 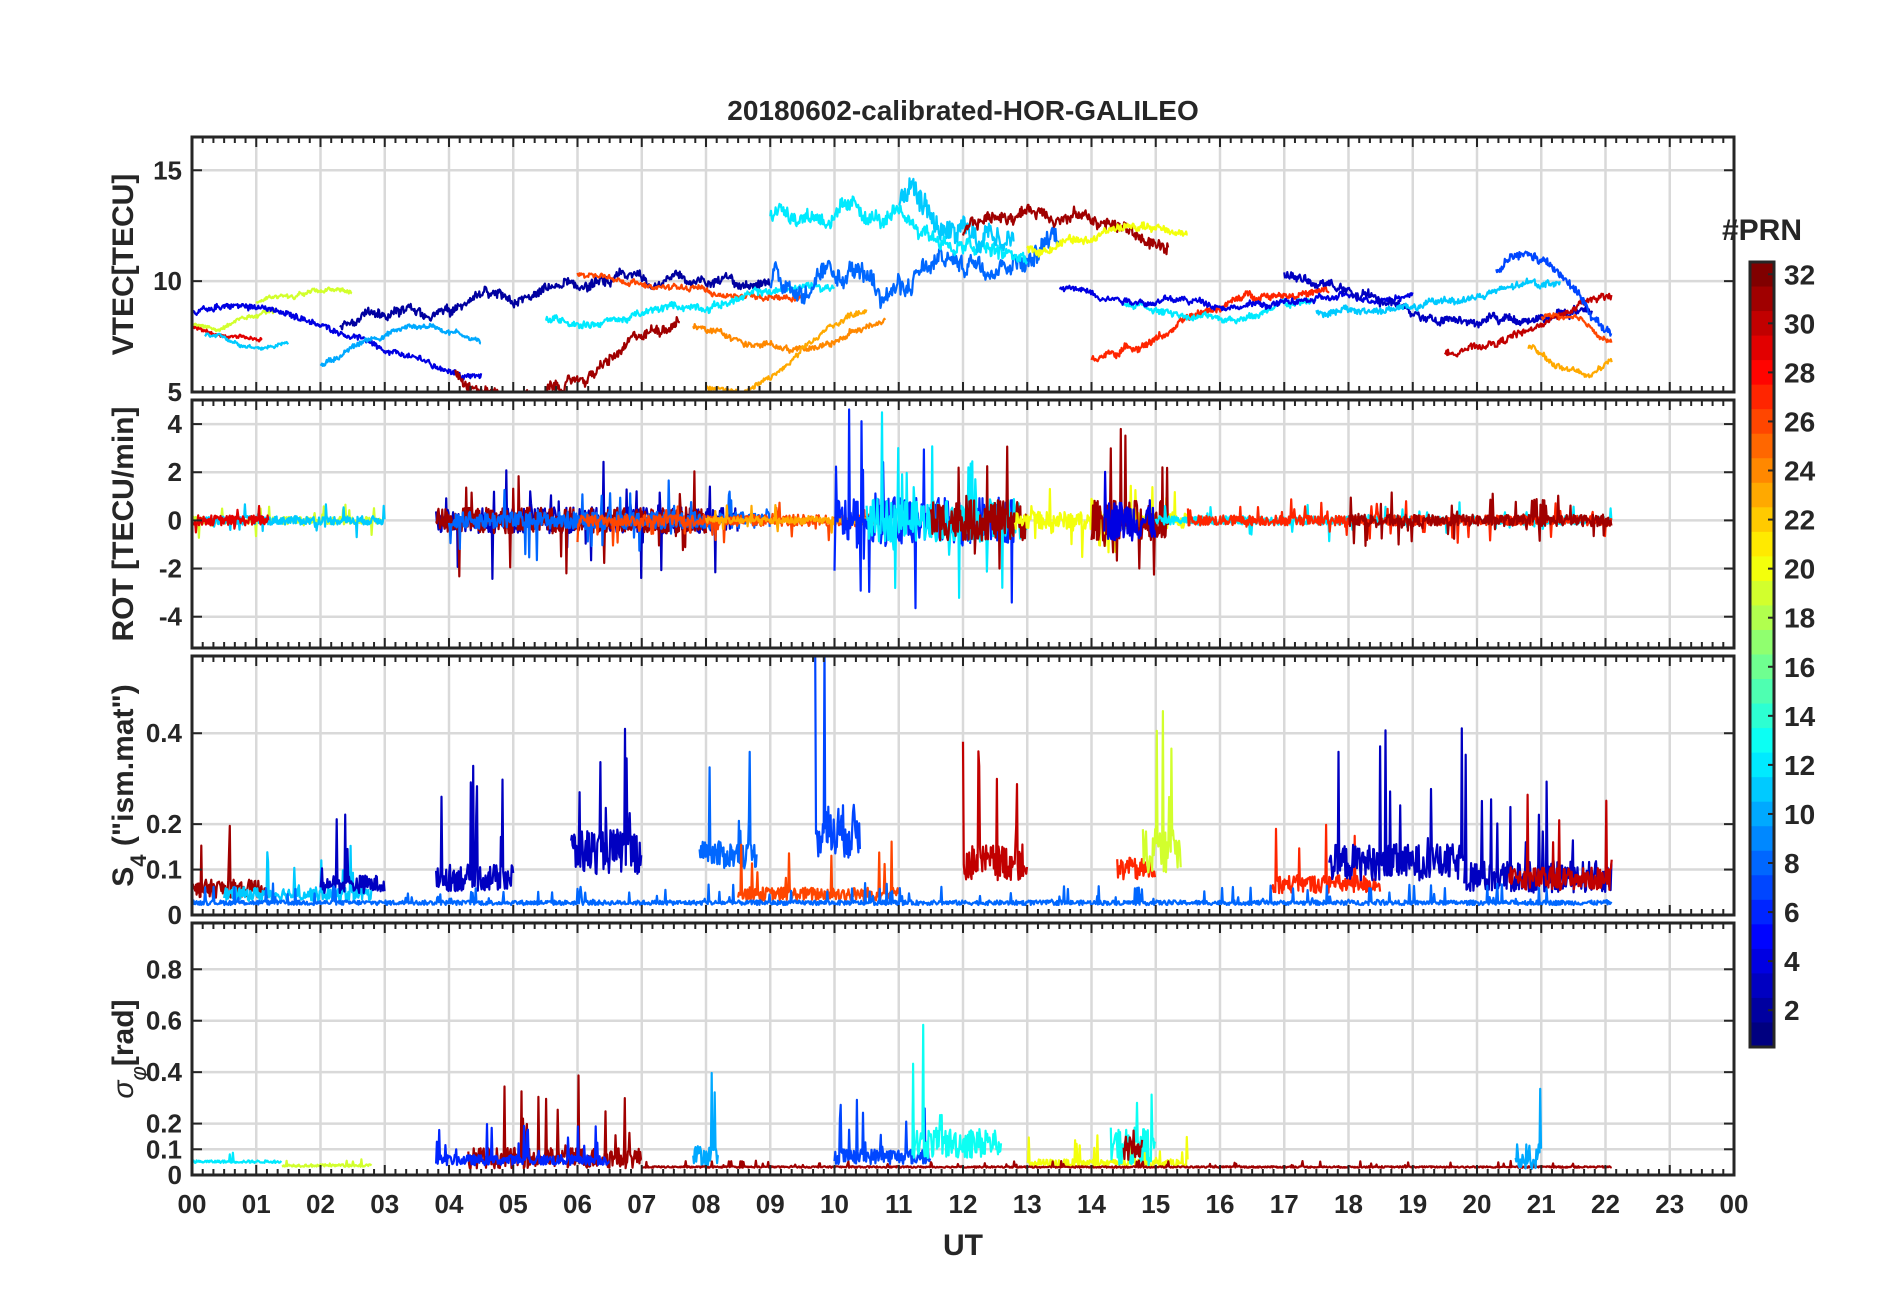 I want to click on chart-title: 20180602-calibrated-HOR-GALILEO, so click(x=963, y=110).